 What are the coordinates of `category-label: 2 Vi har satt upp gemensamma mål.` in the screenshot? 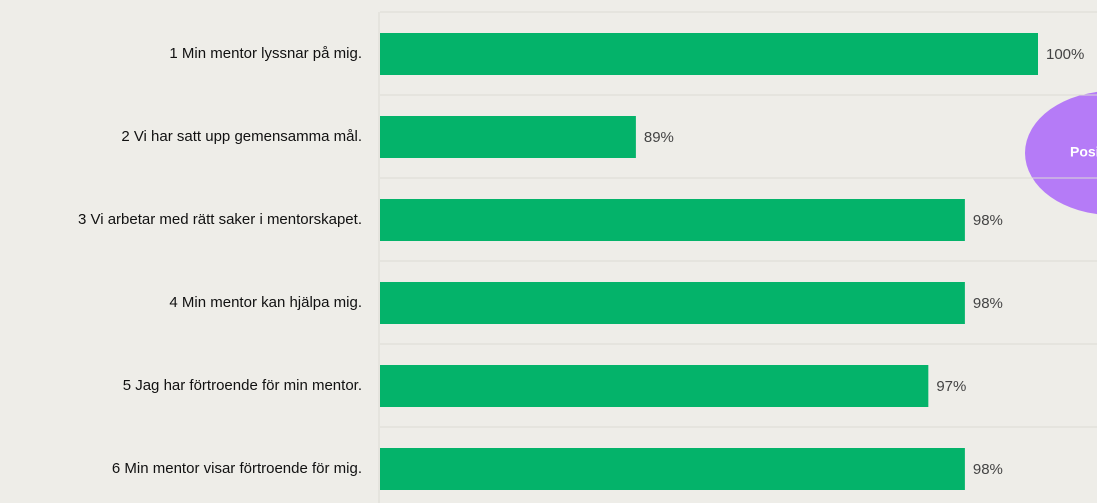 It's located at (241, 136).